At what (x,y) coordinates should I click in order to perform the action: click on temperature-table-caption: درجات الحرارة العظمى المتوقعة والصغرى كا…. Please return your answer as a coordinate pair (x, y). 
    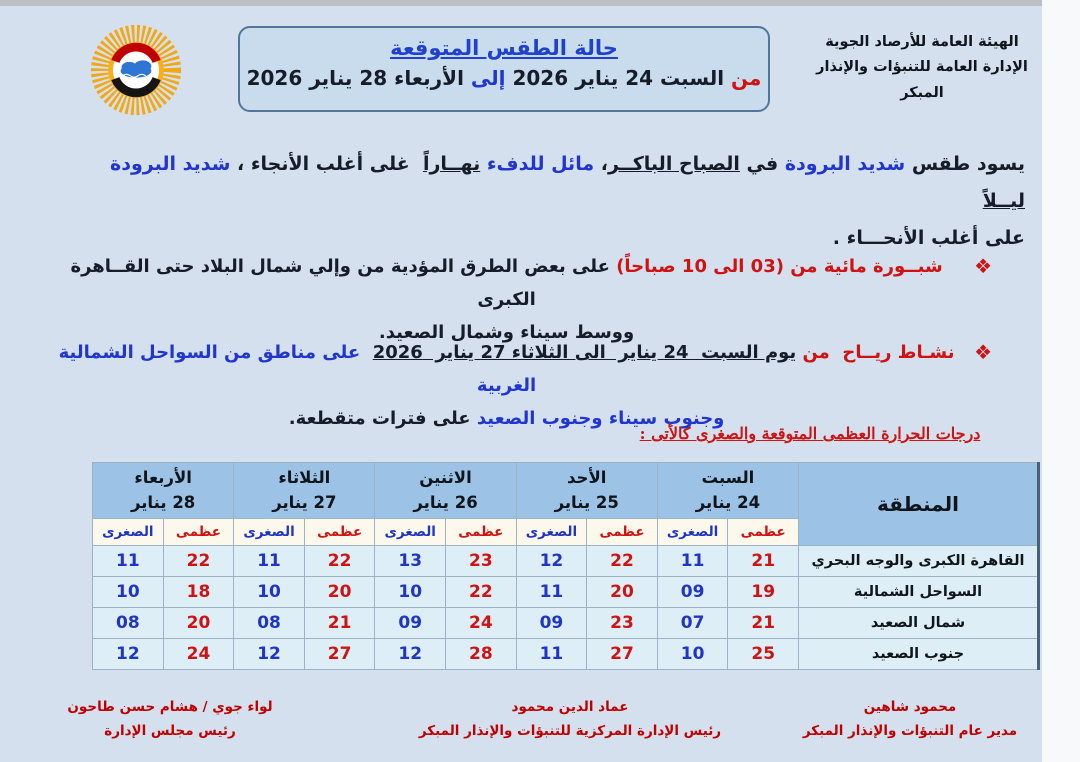
    Looking at the image, I should click on (810, 433).